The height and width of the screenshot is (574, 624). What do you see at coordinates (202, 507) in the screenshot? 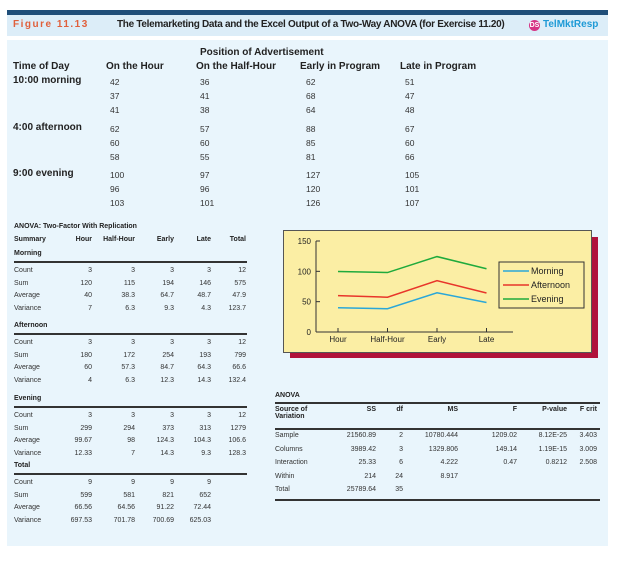
I see `summary-cell: 72.44` at bounding box center [202, 507].